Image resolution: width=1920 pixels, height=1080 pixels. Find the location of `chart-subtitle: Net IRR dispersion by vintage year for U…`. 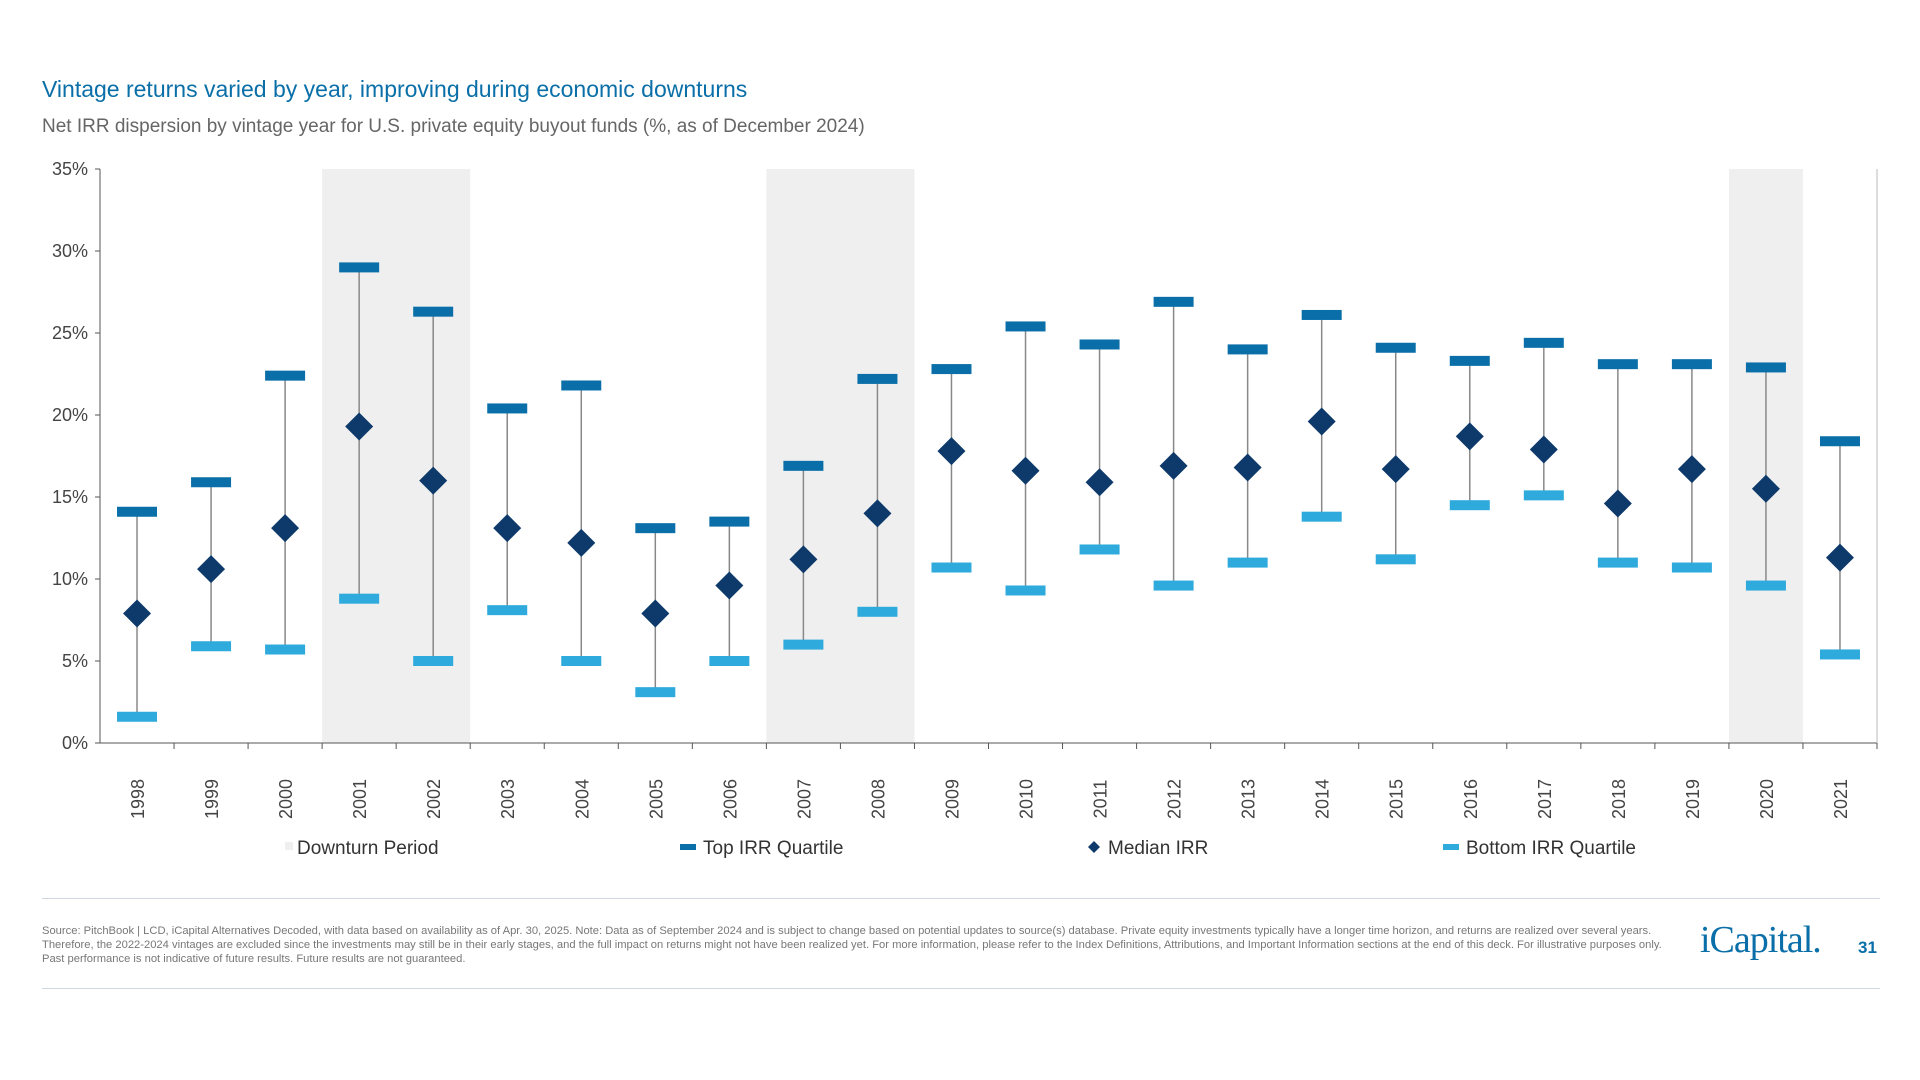

chart-subtitle: Net IRR dispersion by vintage year for U… is located at coordinates (453, 126).